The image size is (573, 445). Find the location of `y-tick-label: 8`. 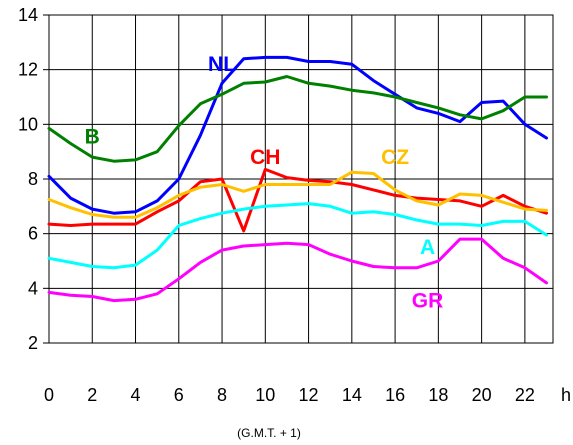

y-tick-label: 8 is located at coordinates (33, 179).